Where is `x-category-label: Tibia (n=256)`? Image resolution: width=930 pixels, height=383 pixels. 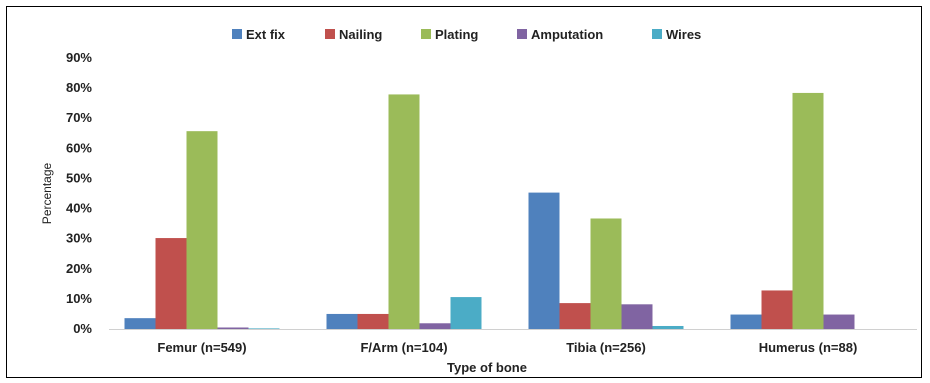 x-category-label: Tibia (n=256) is located at coordinates (606, 347).